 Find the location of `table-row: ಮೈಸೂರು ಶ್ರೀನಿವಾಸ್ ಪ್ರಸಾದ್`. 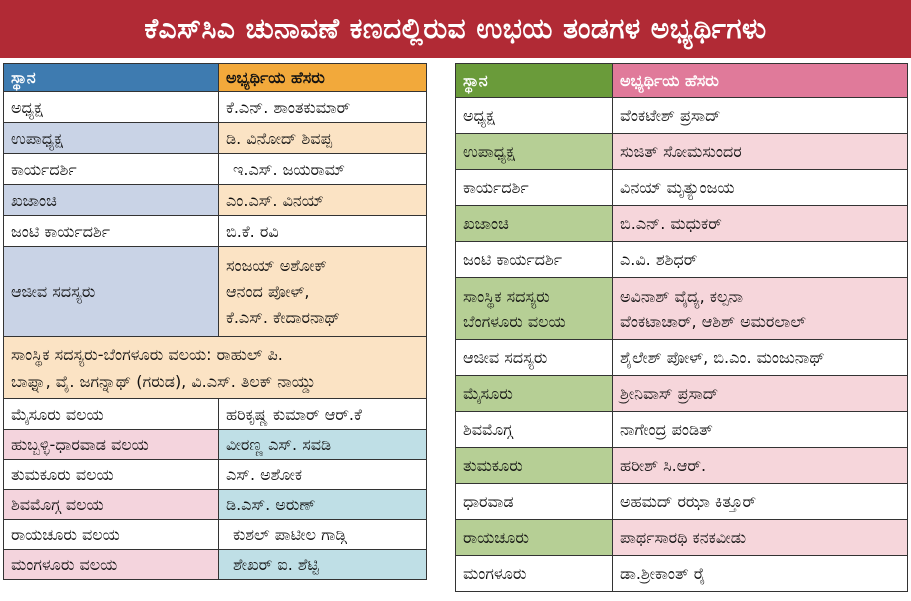

table-row: ಮೈಸೂರು ಶ್ರೀನಿವಾಸ್ ಪ್ರಸಾದ್ is located at coordinates (681, 393).